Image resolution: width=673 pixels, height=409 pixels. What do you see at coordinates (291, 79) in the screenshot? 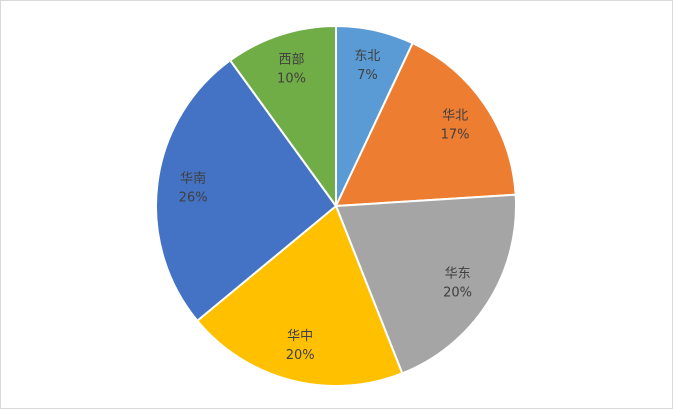
I see `slice-value-label: 10%` at bounding box center [291, 79].